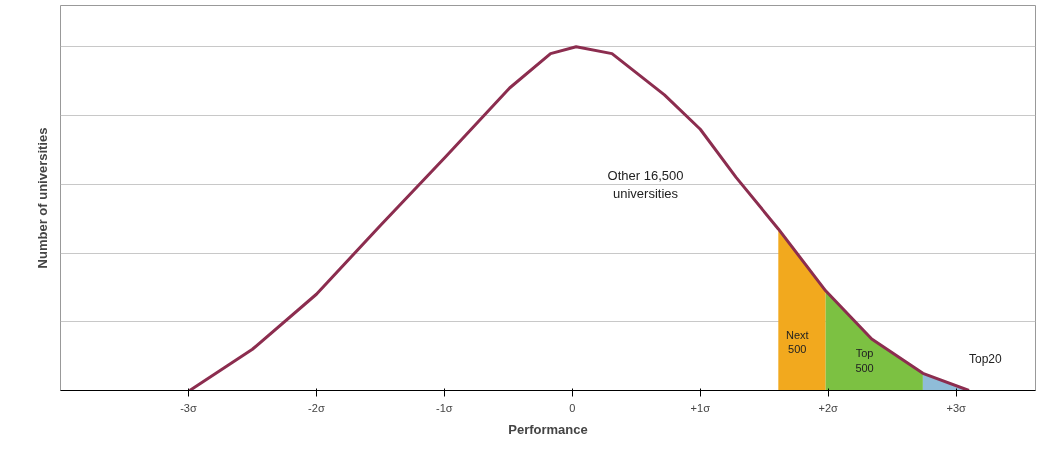 The height and width of the screenshot is (458, 1048). Describe the element at coordinates (797, 342) in the screenshot. I see `series-label: Next 500` at that location.